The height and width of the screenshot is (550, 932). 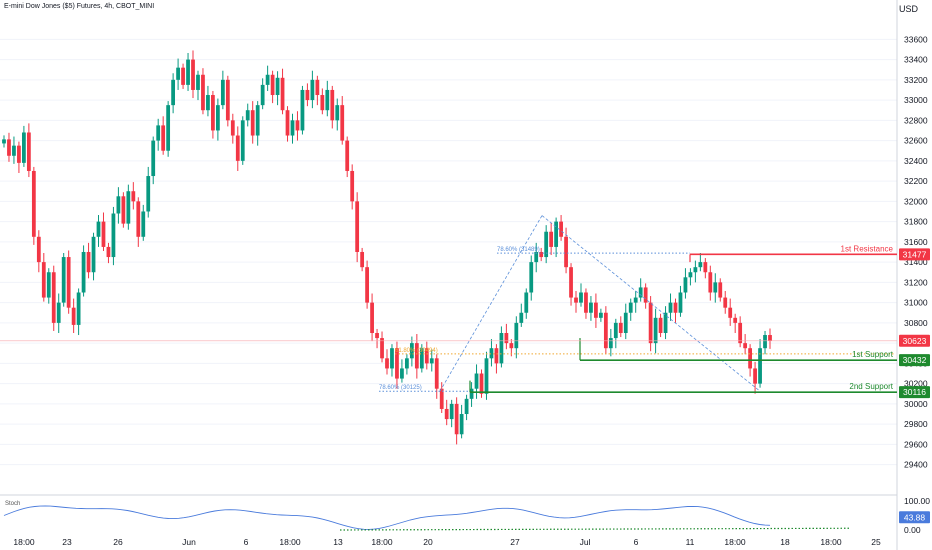 I want to click on time-tick-label: Jun, so click(x=189, y=542).